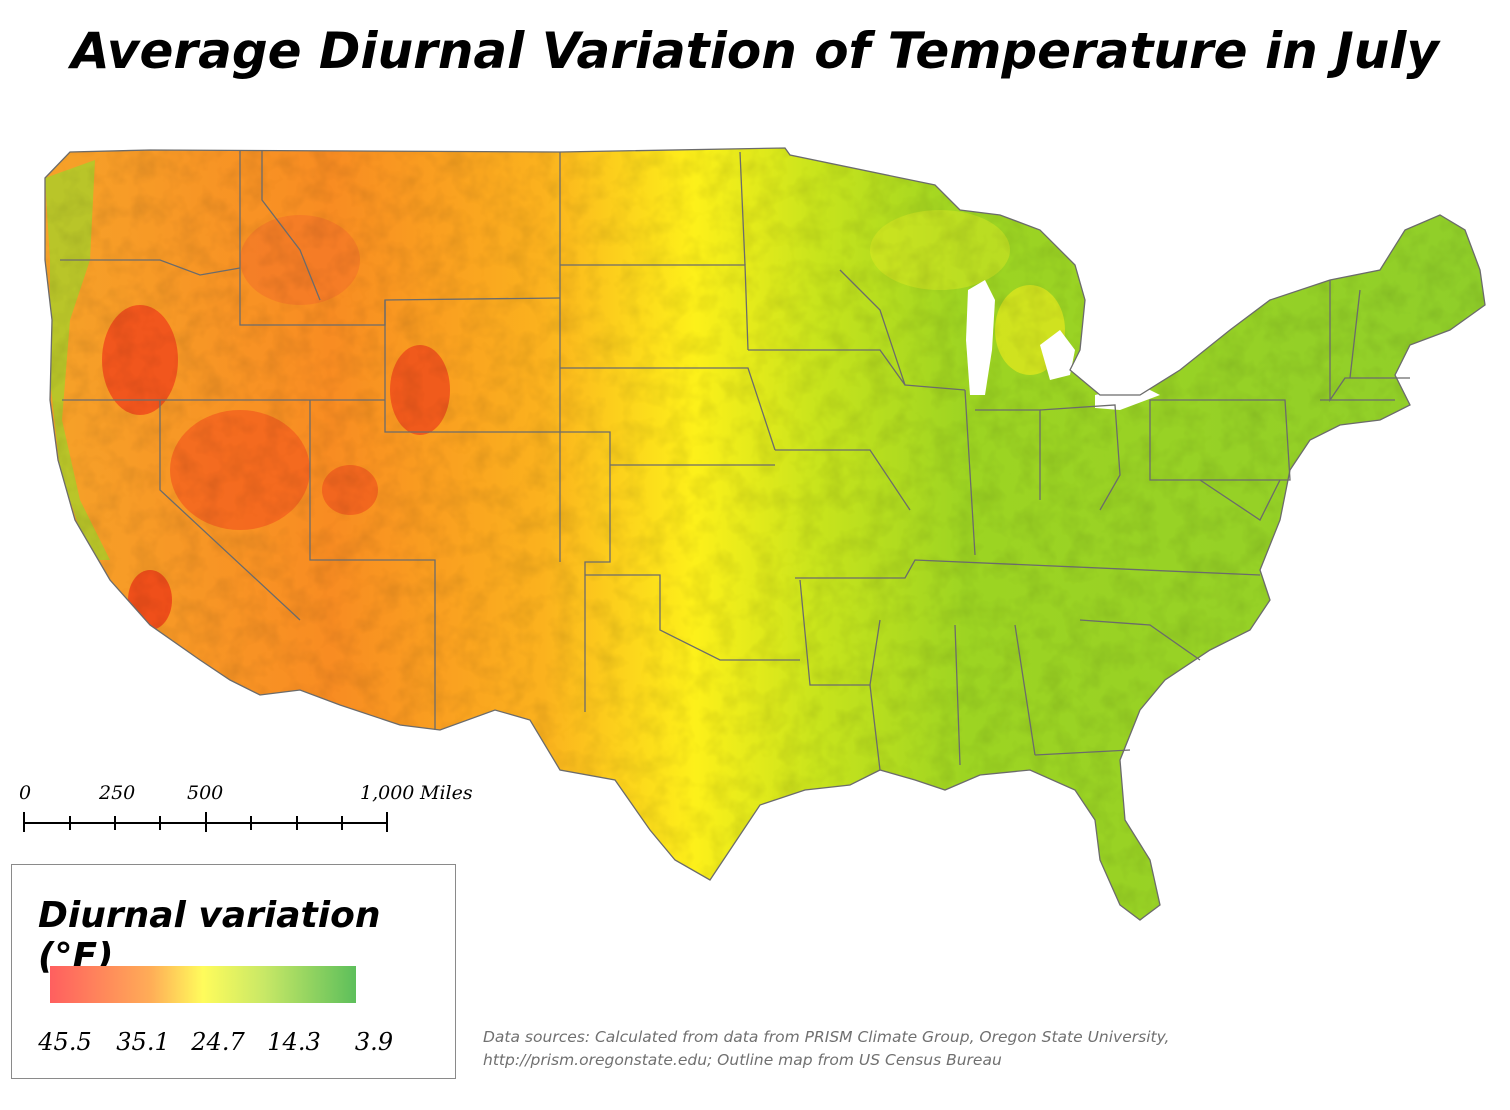 The height and width of the screenshot is (1110, 1510). I want to click on scale-bar, so click(205, 822).